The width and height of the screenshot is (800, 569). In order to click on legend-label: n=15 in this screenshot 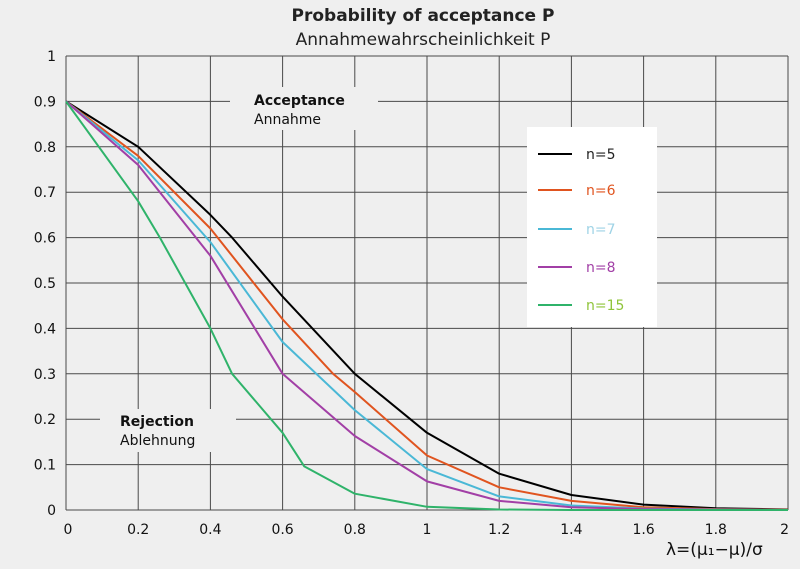, I will do `click(605, 306)`.